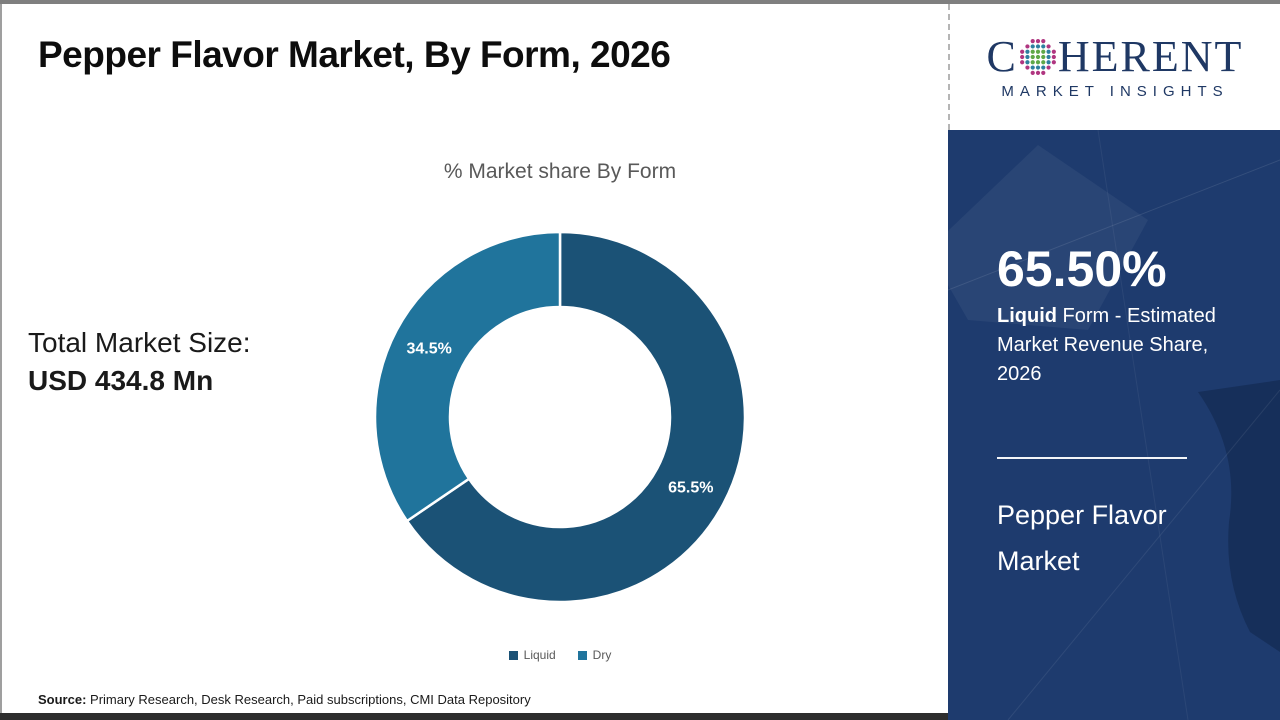  I want to click on total-market-size: Total Market Size: USD 434.8 Mn, so click(139, 362).